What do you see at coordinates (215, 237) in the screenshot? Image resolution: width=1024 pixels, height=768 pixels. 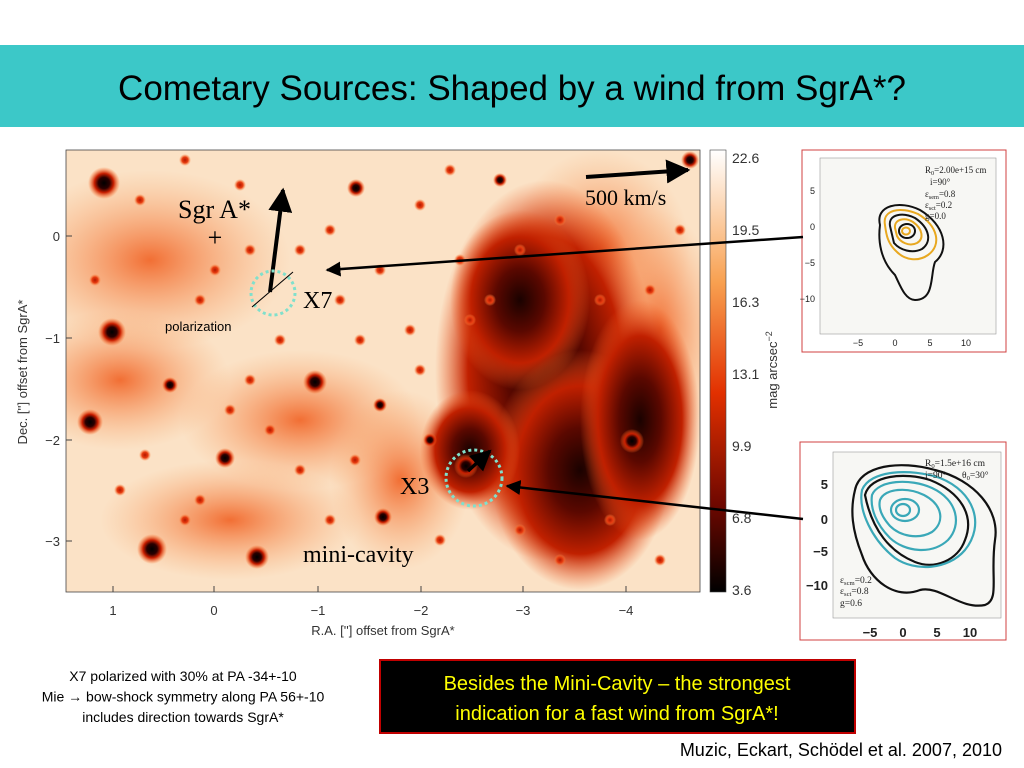 I see `sgra-marker: +` at bounding box center [215, 237].